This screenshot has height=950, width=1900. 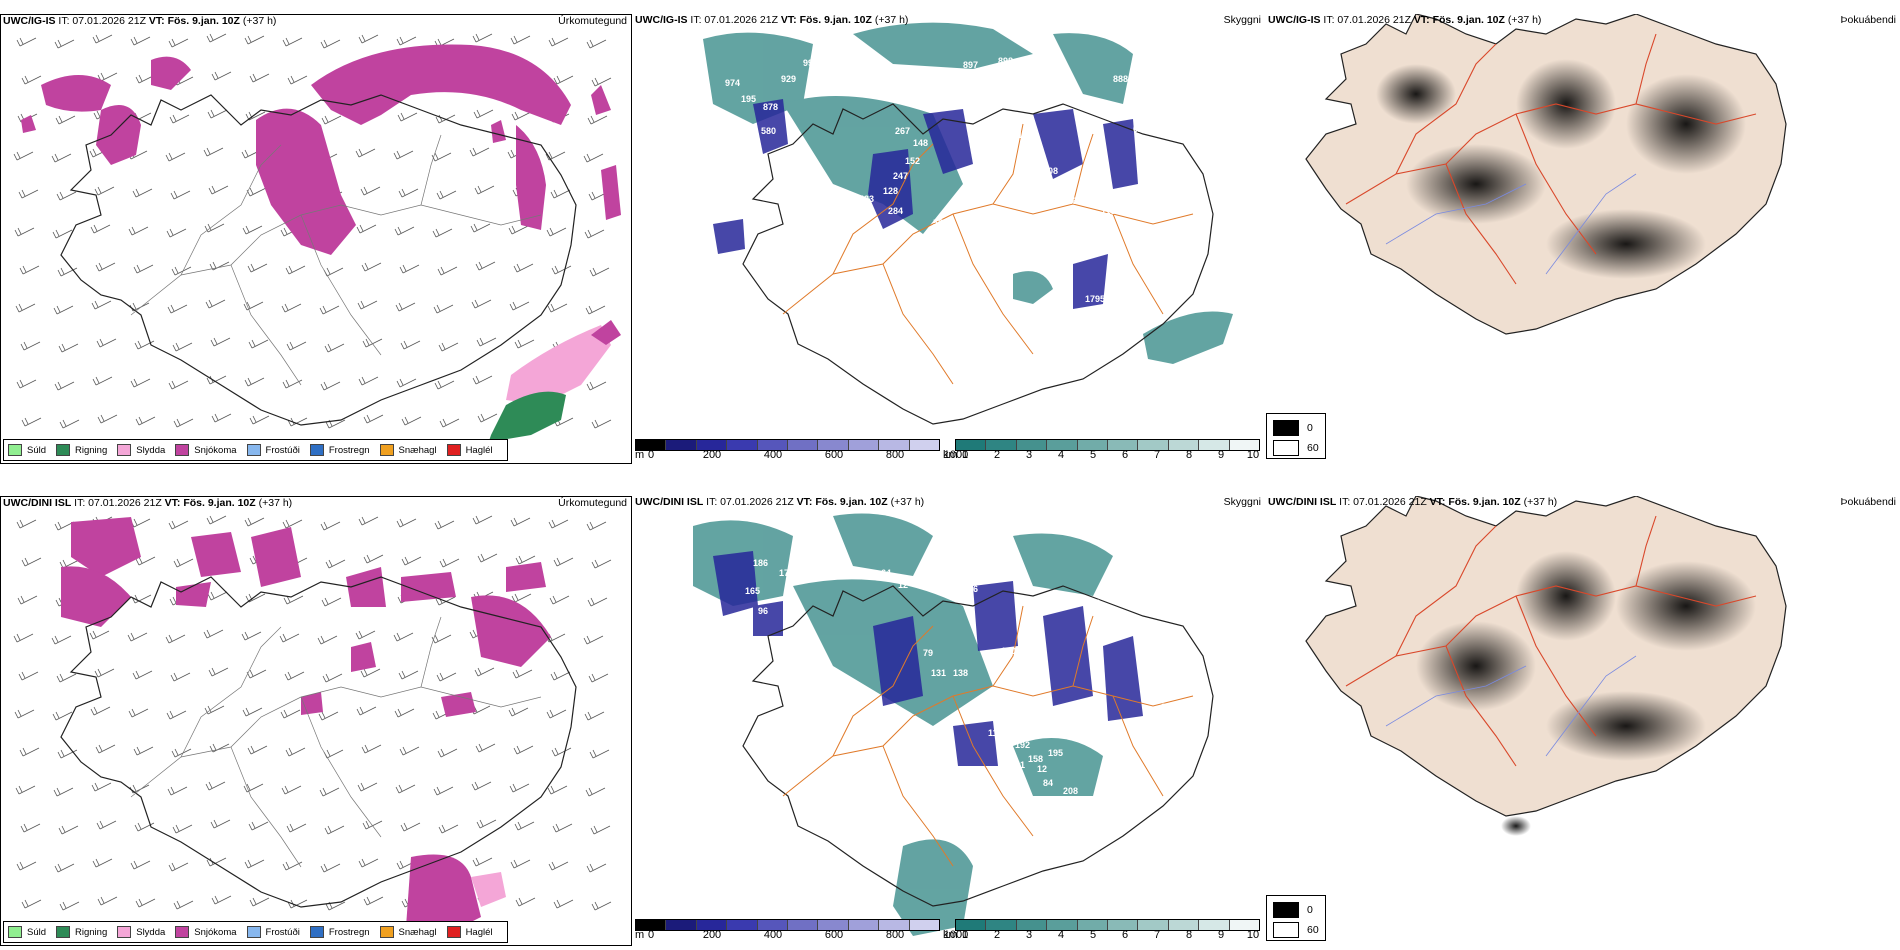 I want to click on height-label: 188, so click(x=1092, y=603).